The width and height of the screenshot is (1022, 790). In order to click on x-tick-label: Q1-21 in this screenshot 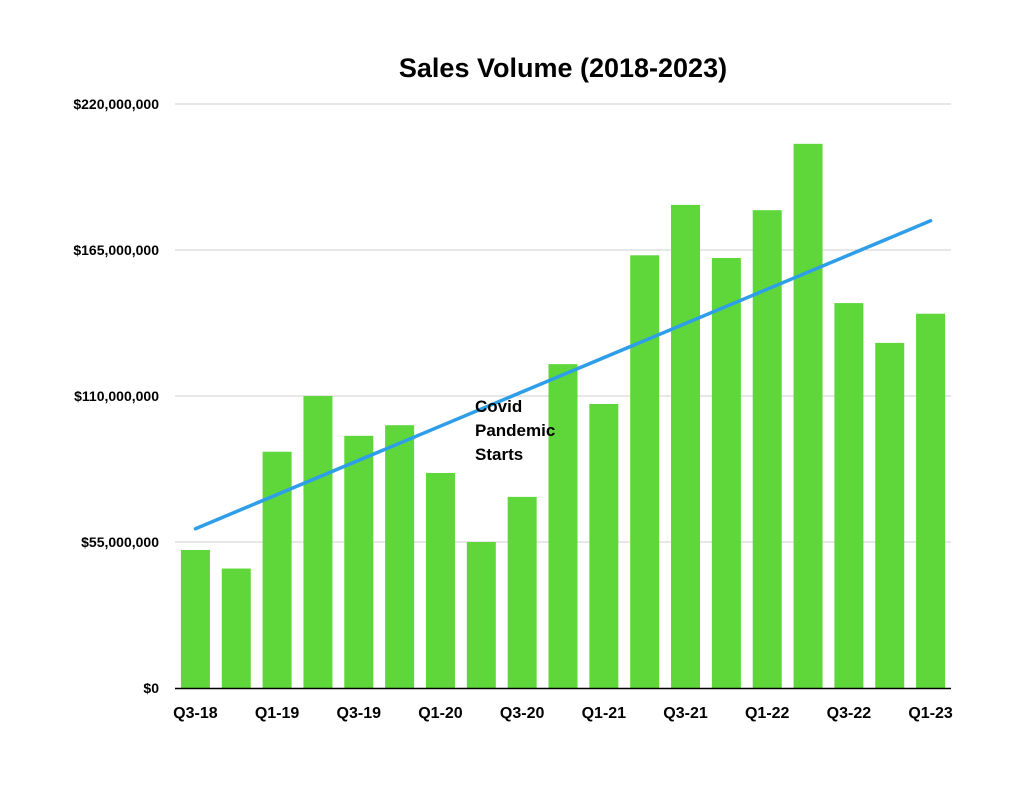, I will do `click(604, 713)`.